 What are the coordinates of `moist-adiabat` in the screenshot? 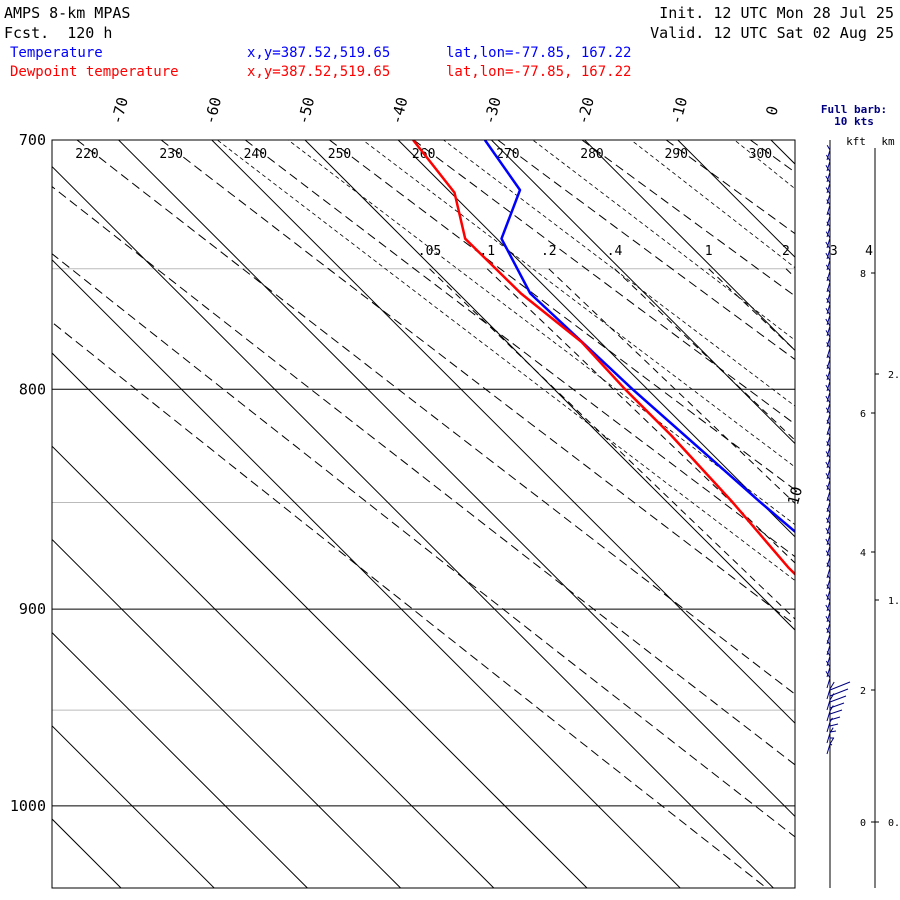 It's located at (619, 273).